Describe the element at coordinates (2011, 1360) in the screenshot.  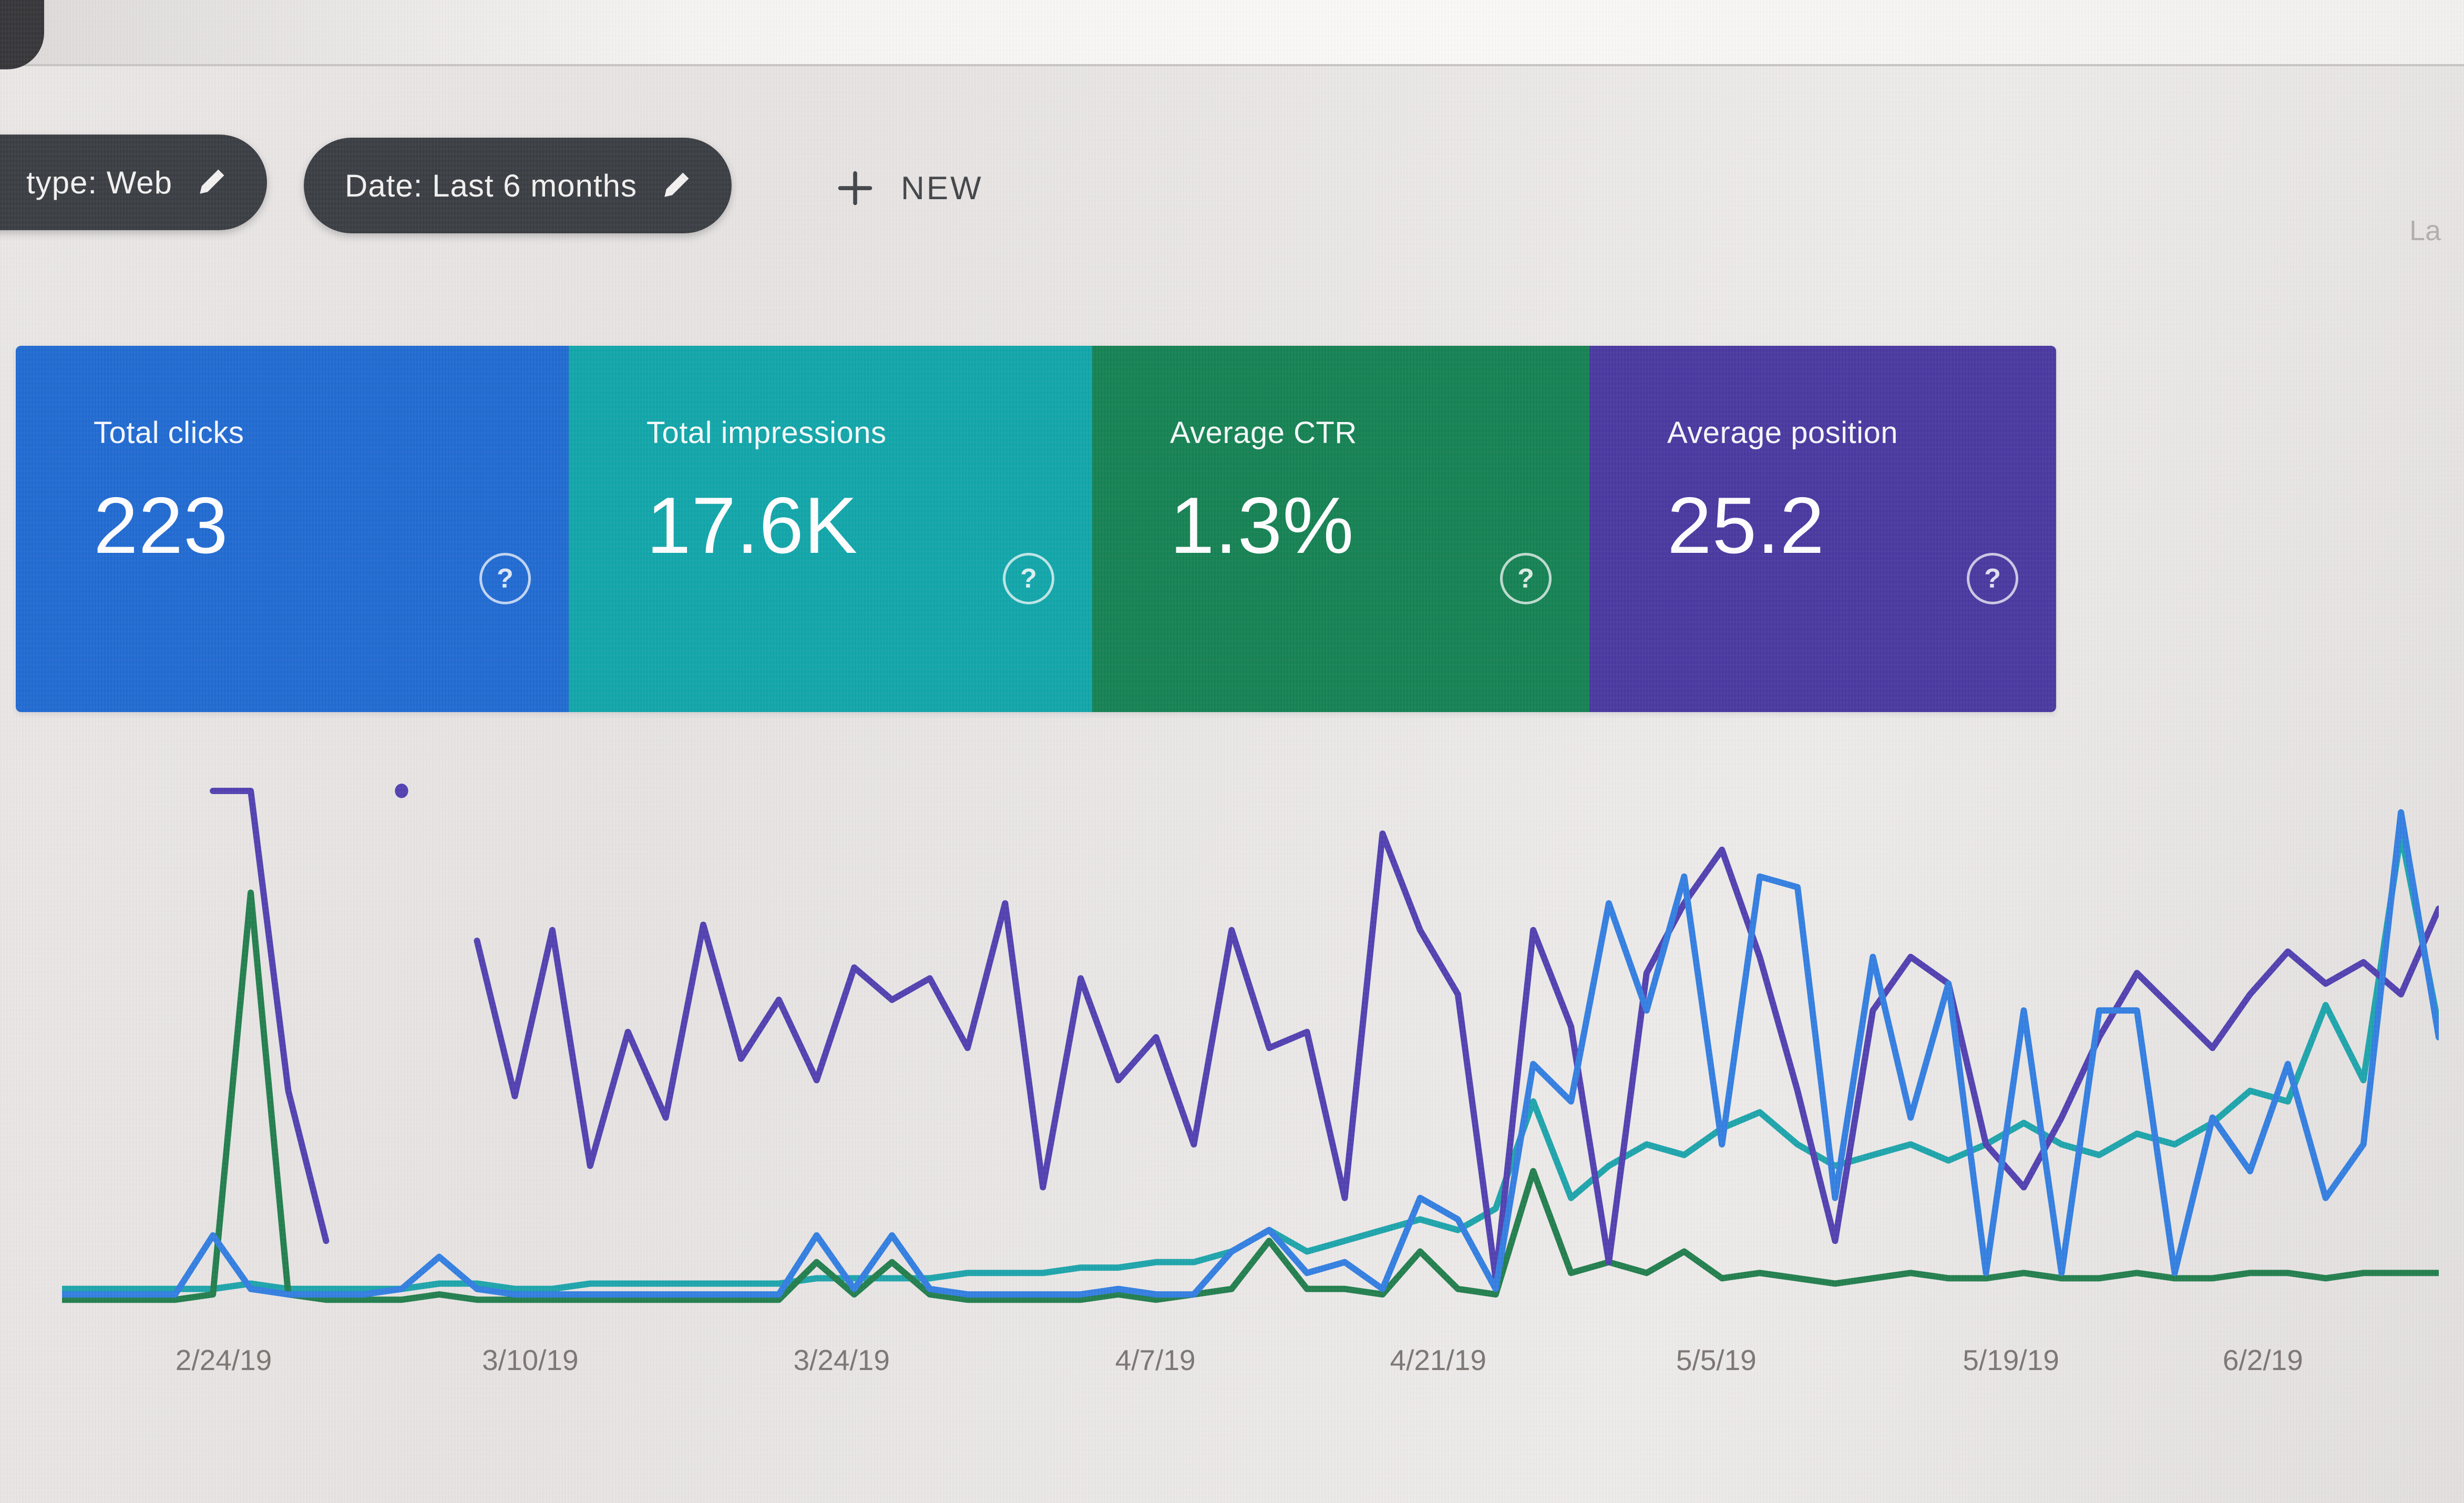
I see `x-tick-label: 5/19/19` at that location.